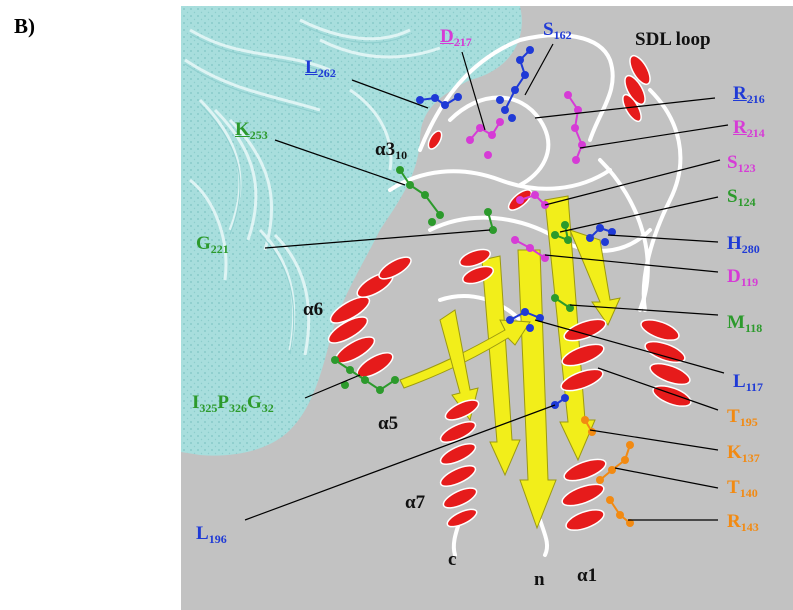 The width and height of the screenshot is (793, 610). I want to click on residue-label-R216: R216, so click(749, 94).